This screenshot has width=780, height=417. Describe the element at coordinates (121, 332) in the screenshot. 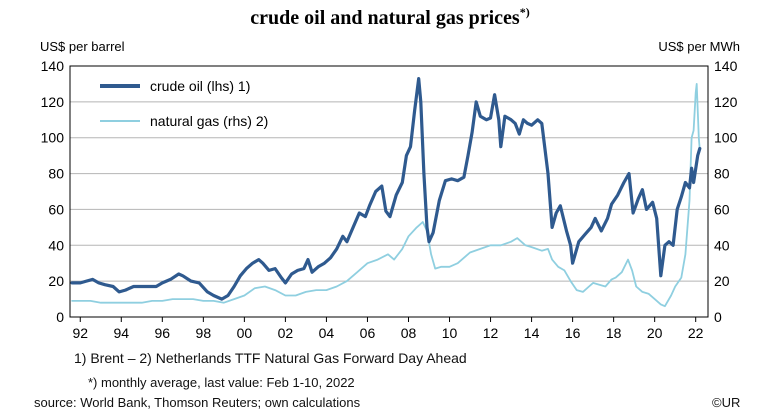

I see `x-tick-label: 94` at that location.